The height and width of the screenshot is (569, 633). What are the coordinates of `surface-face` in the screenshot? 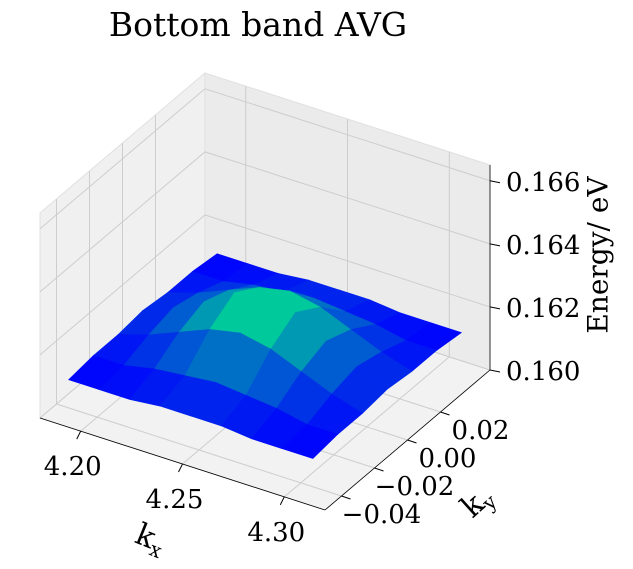 It's located at (310, 441).